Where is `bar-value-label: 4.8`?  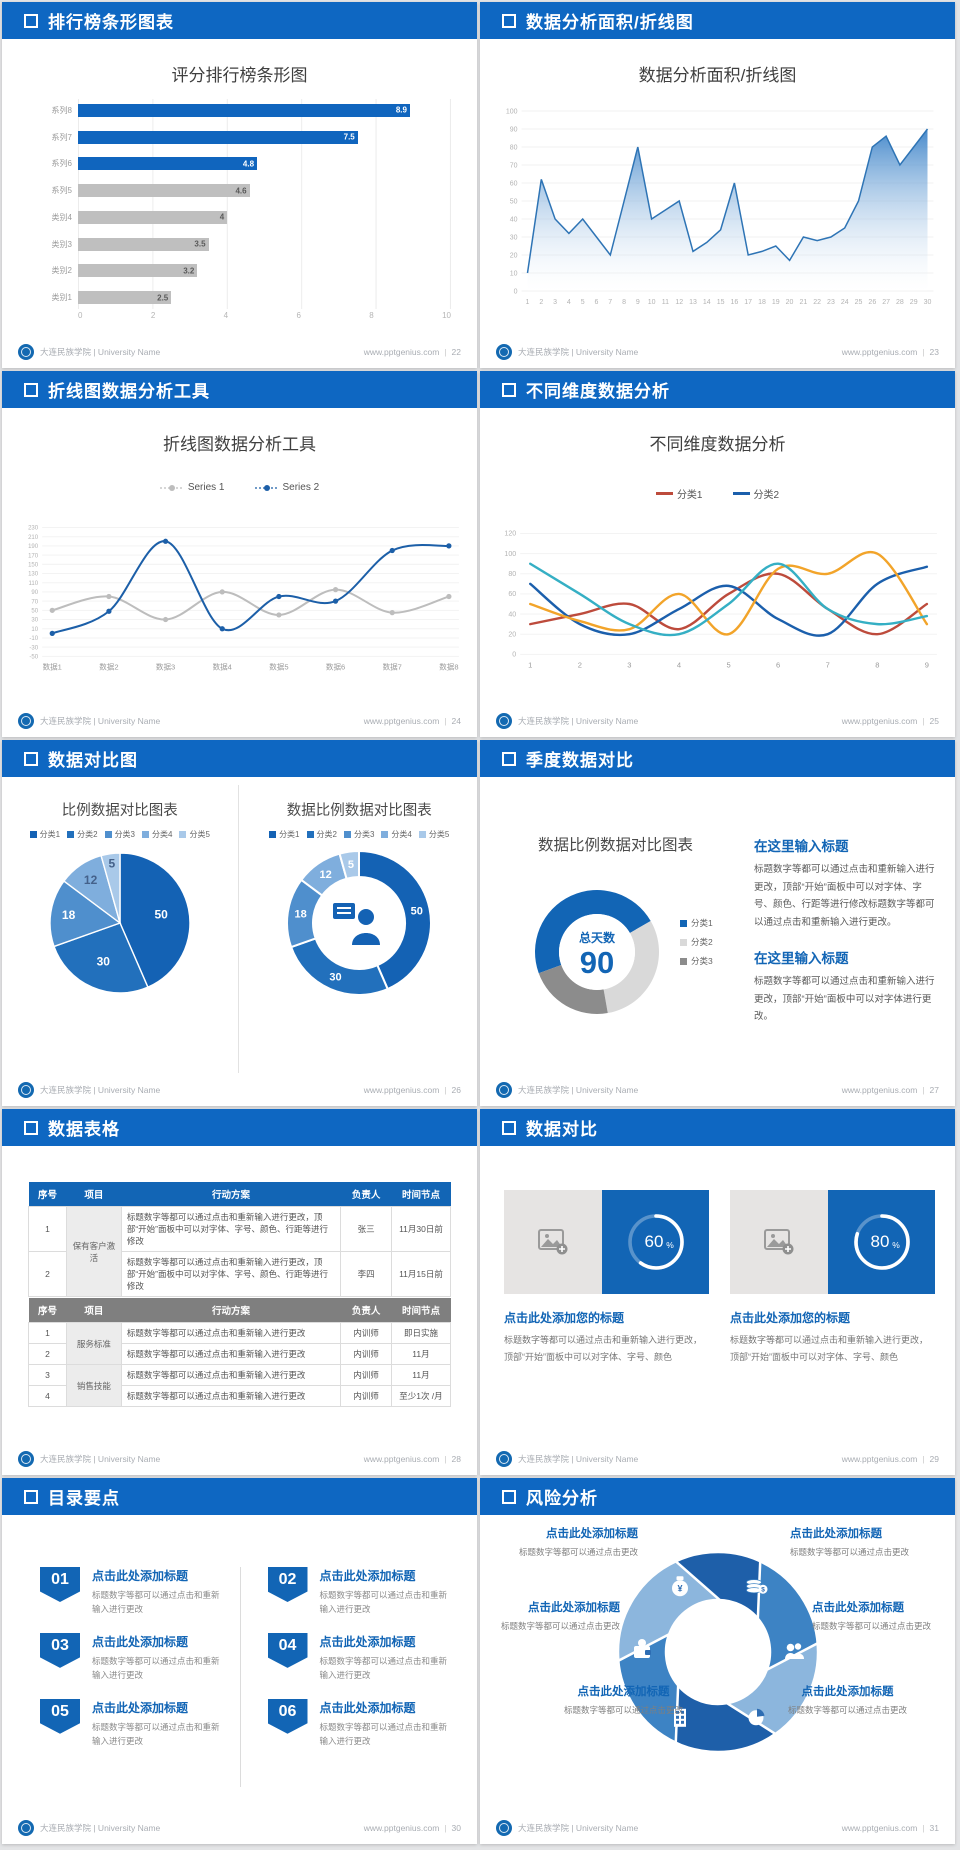 bar-value-label: 4.8 is located at coordinates (248, 164).